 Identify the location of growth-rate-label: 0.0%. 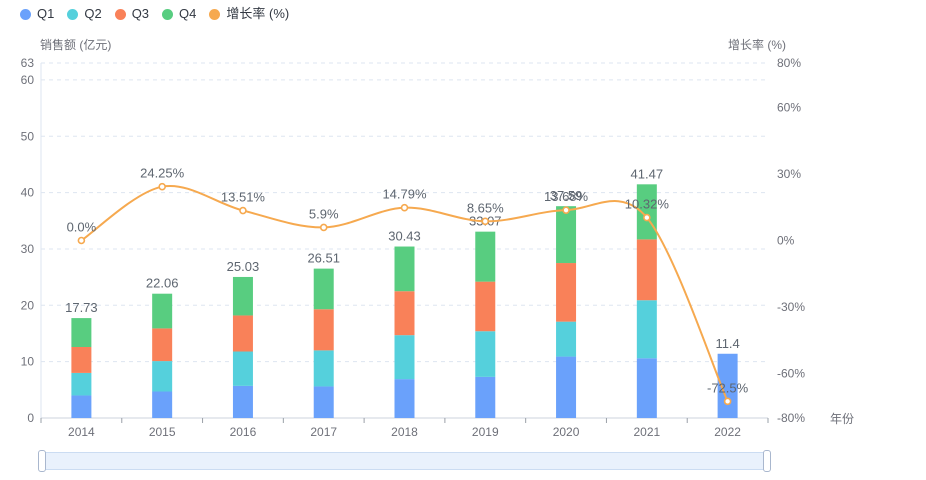
(82, 227).